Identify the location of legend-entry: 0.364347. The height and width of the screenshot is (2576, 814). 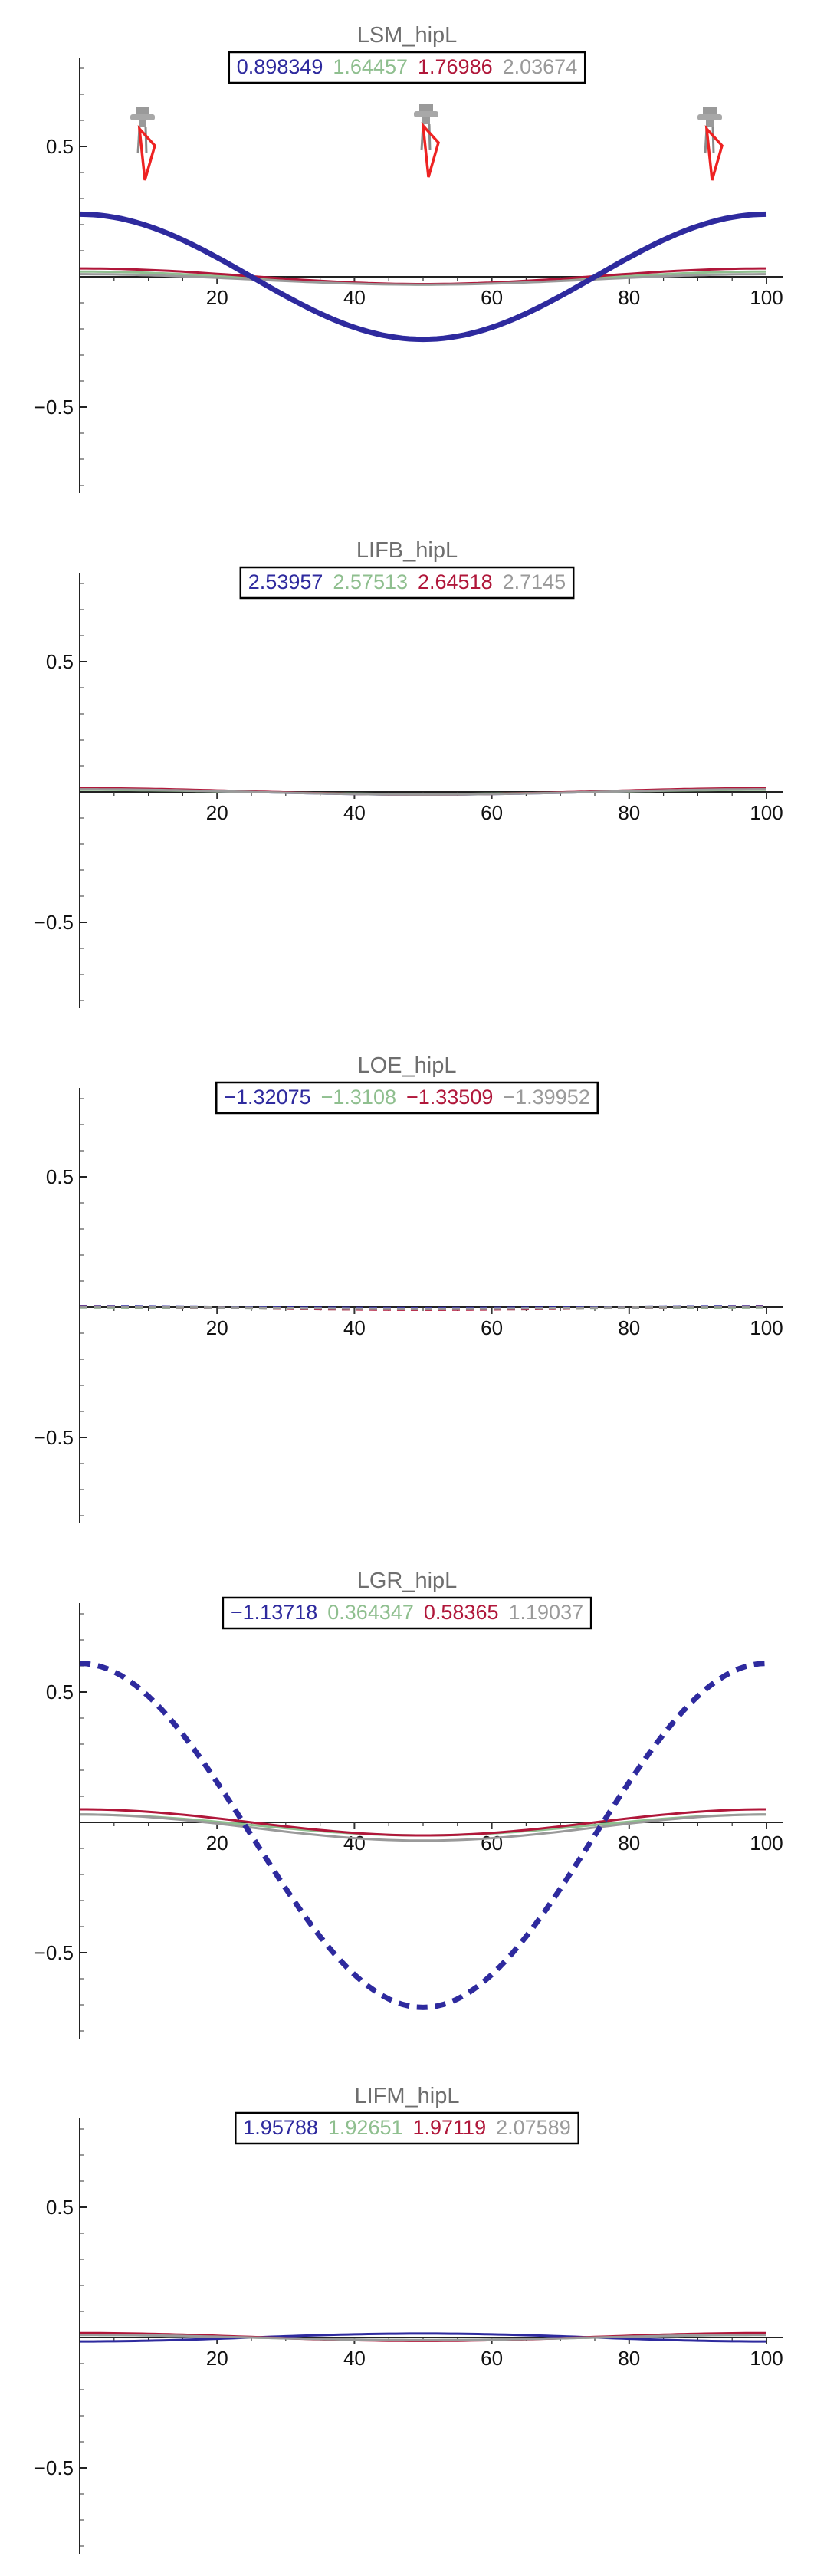
(370, 1613).